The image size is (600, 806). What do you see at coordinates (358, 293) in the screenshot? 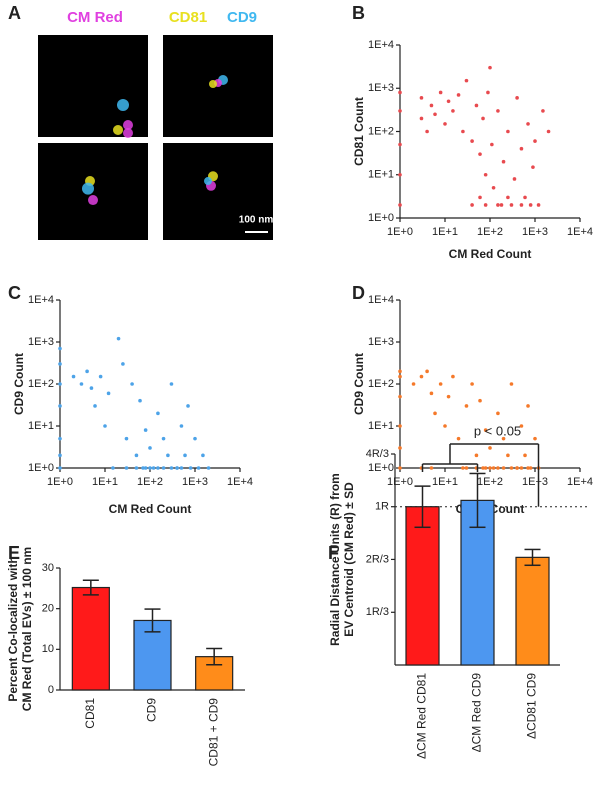
I see `panel-label: D` at bounding box center [358, 293].